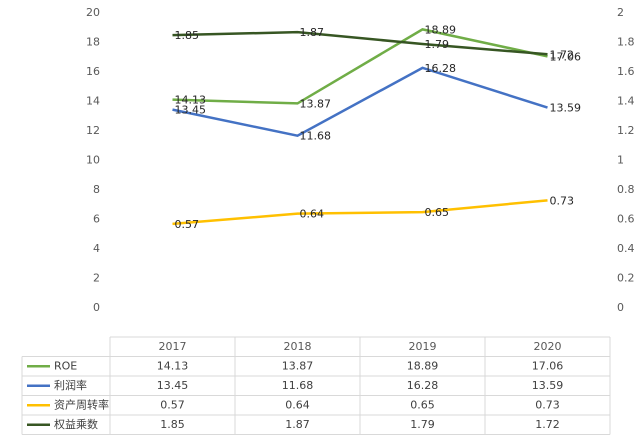  I want to click on data-label: 17.06, so click(566, 56).